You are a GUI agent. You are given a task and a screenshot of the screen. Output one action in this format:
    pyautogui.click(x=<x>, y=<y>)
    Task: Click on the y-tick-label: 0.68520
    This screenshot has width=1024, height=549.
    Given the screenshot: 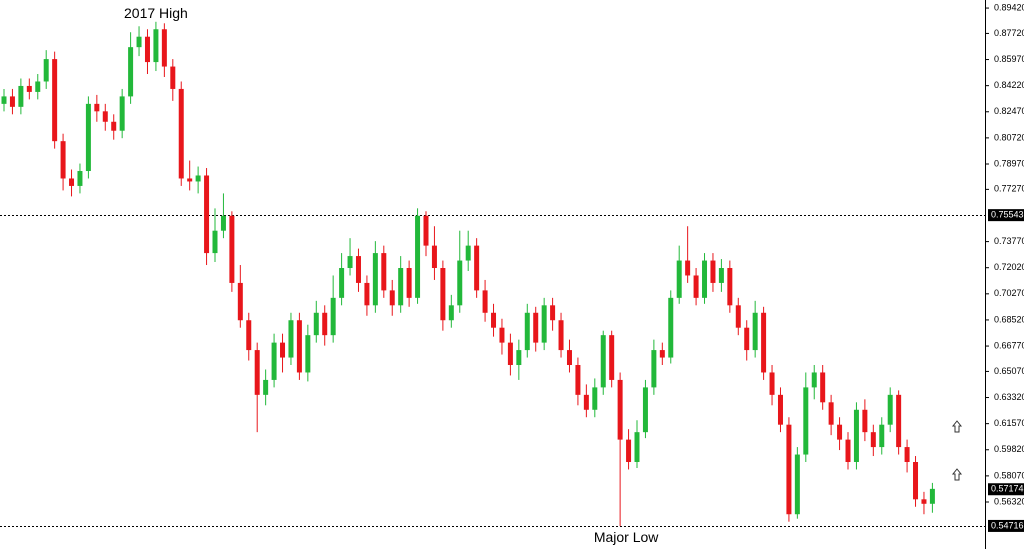 What is the action you would take?
    pyautogui.click(x=1009, y=319)
    